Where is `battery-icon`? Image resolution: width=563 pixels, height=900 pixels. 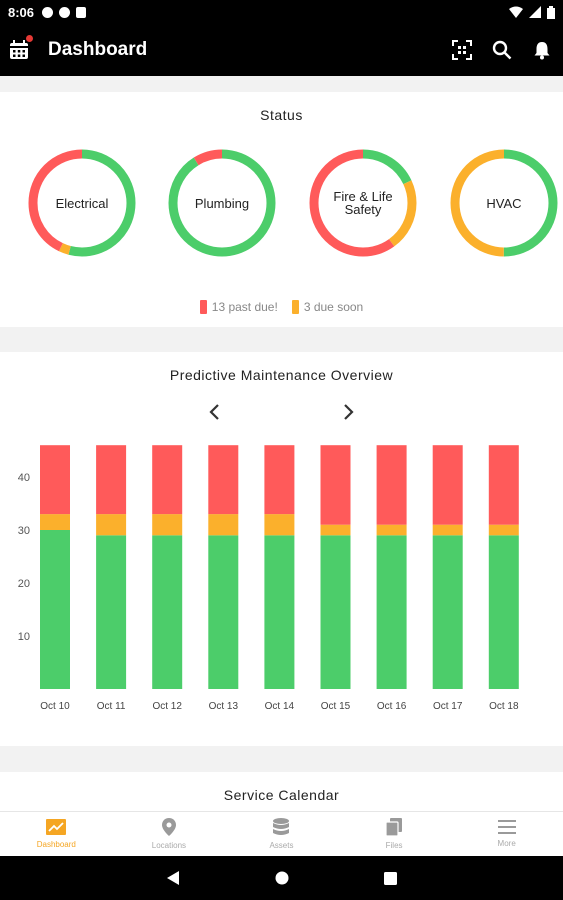
battery-icon is located at coordinates (551, 12).